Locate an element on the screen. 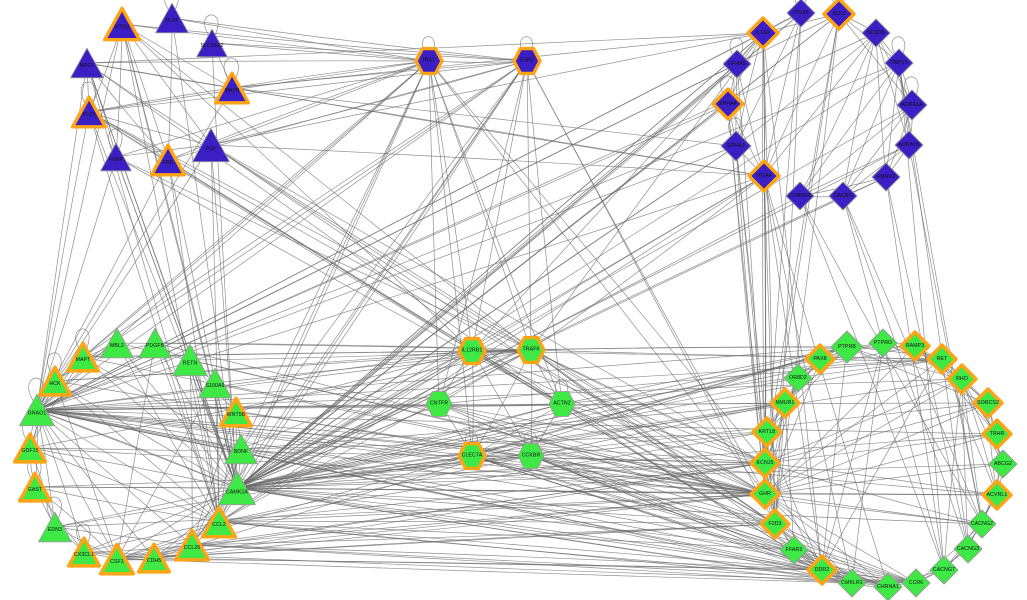  graph-node-gnao1: GNAO1 is located at coordinates (37, 410).